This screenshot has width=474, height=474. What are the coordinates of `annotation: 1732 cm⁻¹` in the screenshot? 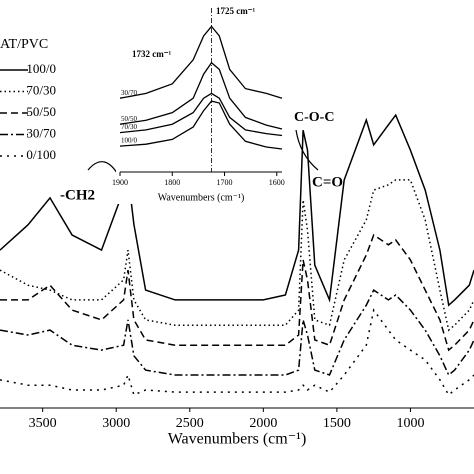 It's located at (151, 54).